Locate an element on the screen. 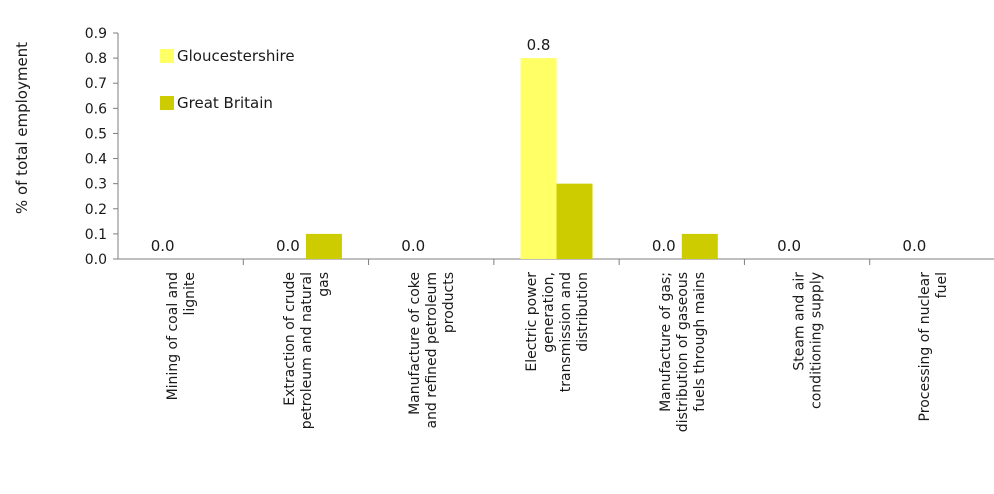 The image size is (994, 494). category-label-line: products is located at coordinates (449, 302).